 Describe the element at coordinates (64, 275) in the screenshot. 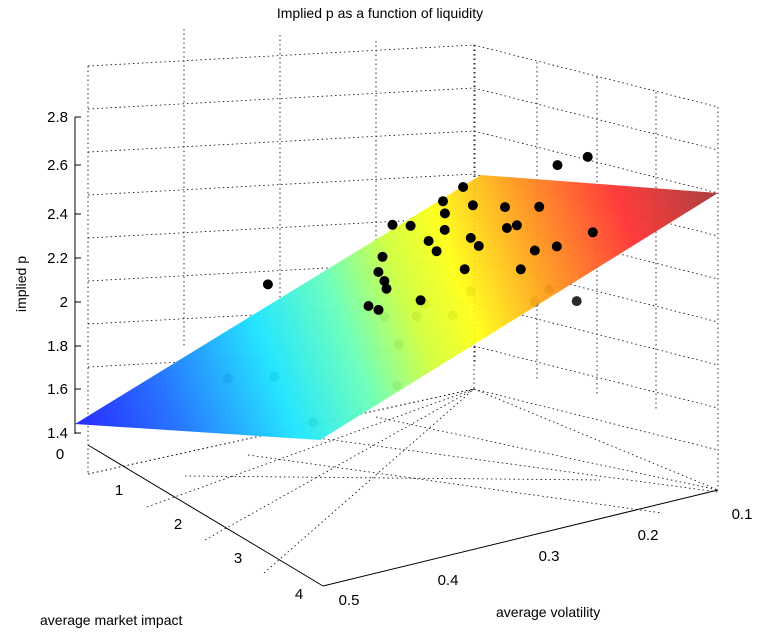

I see `z-axis-ticks: 1.4 1.6 1.8 2 2.2 2.4 2.6 2.8` at that location.